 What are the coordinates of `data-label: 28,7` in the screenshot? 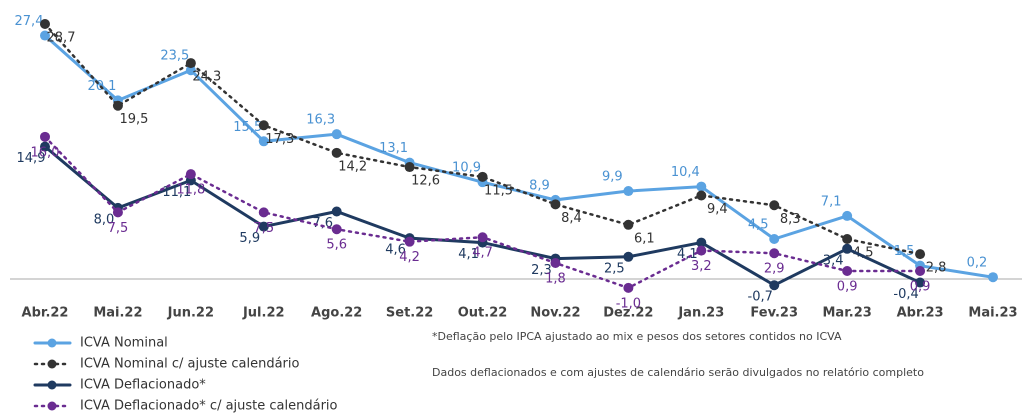 It's located at (61, 38).